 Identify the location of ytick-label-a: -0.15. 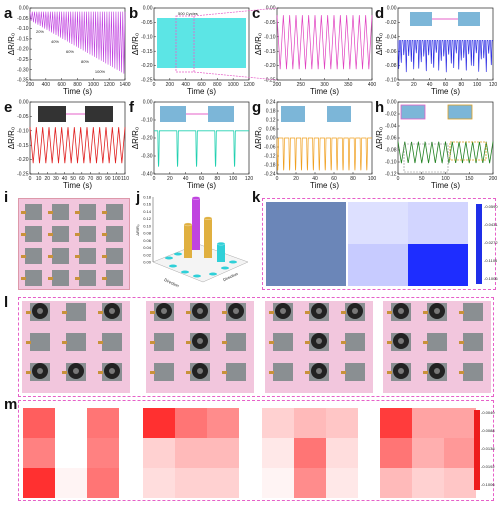
(23, 39).